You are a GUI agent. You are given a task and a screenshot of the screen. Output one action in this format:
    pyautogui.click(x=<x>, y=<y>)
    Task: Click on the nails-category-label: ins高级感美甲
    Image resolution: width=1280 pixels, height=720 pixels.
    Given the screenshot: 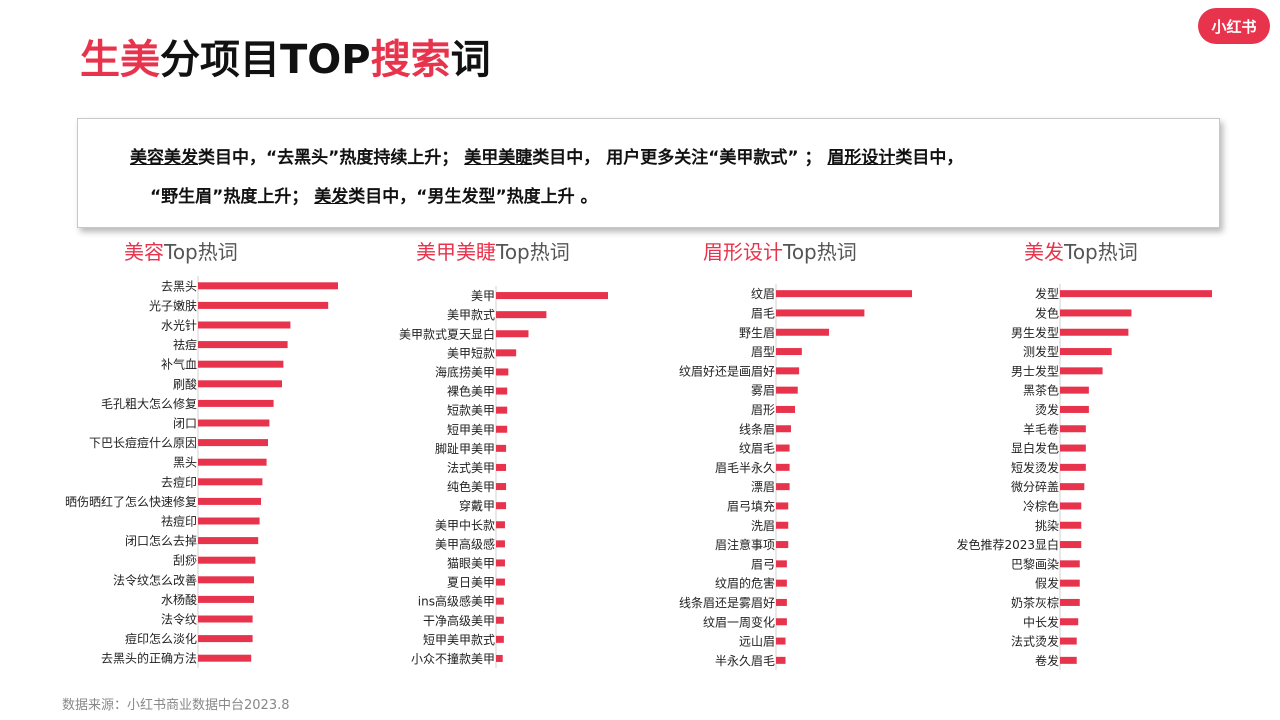 What is the action you would take?
    pyautogui.click(x=456, y=601)
    